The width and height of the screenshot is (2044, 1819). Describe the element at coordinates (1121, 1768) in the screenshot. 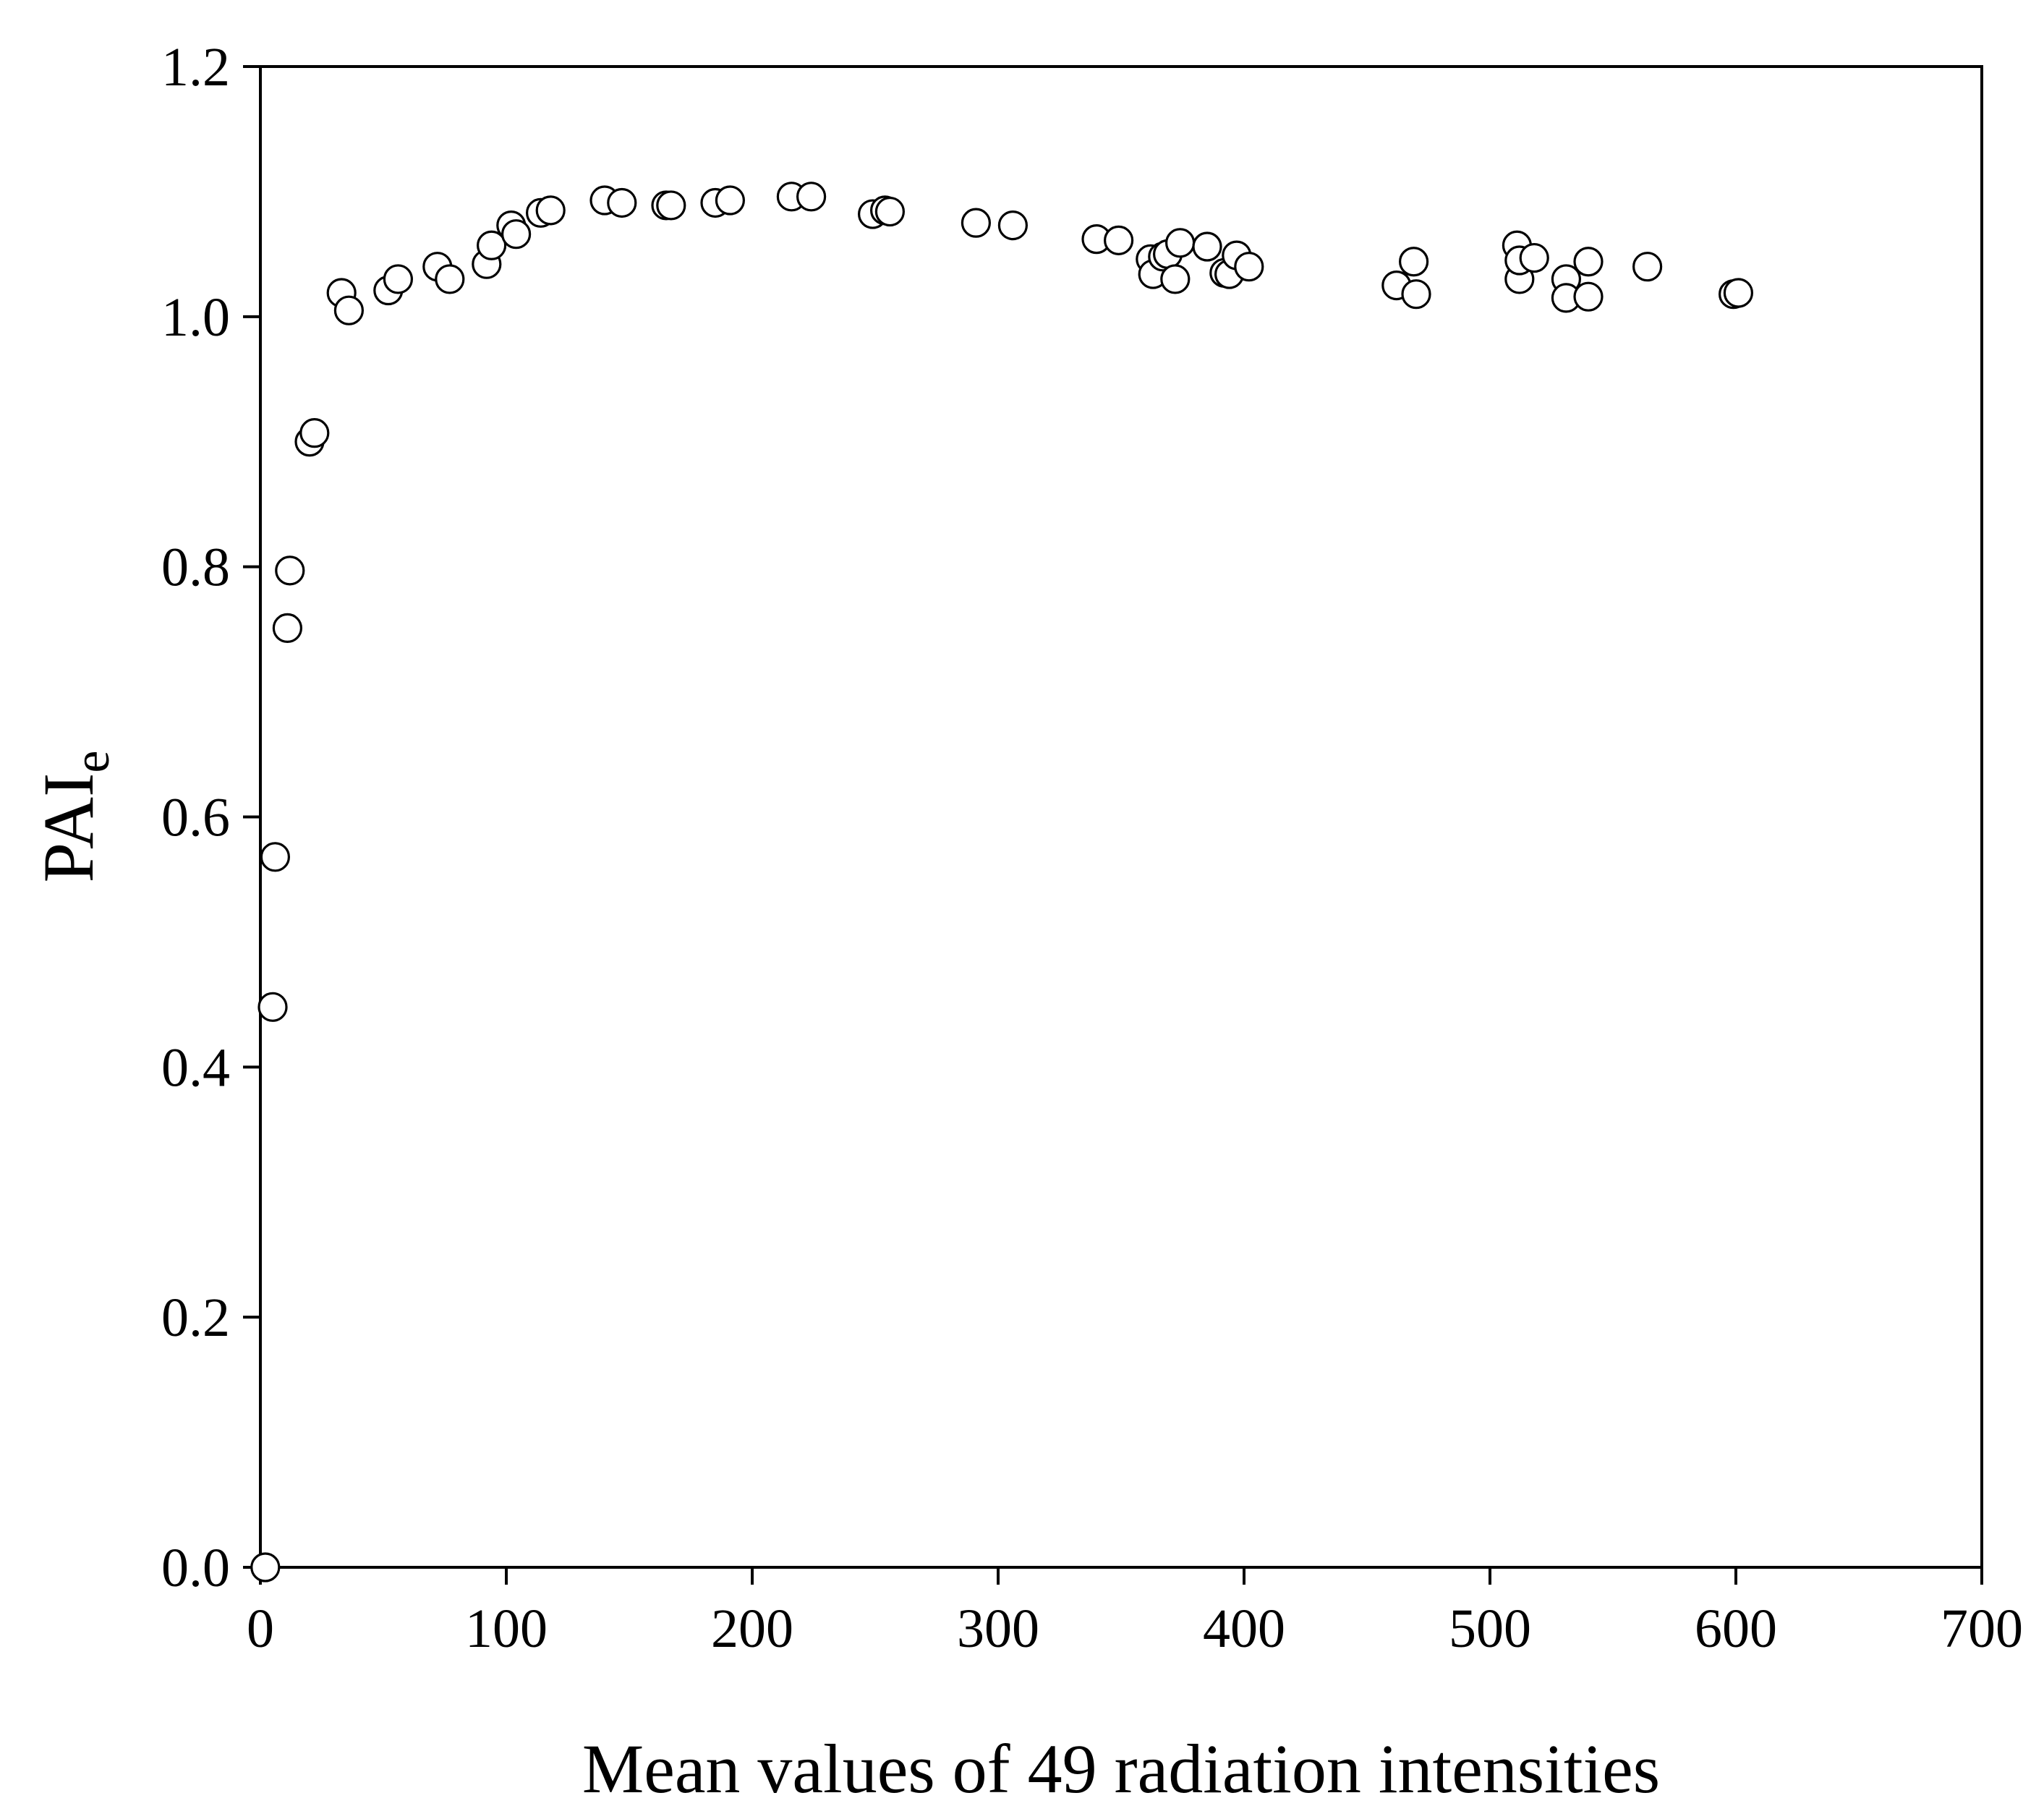

I see `x-axis-title: Mean values of 49 radiation intensities` at that location.